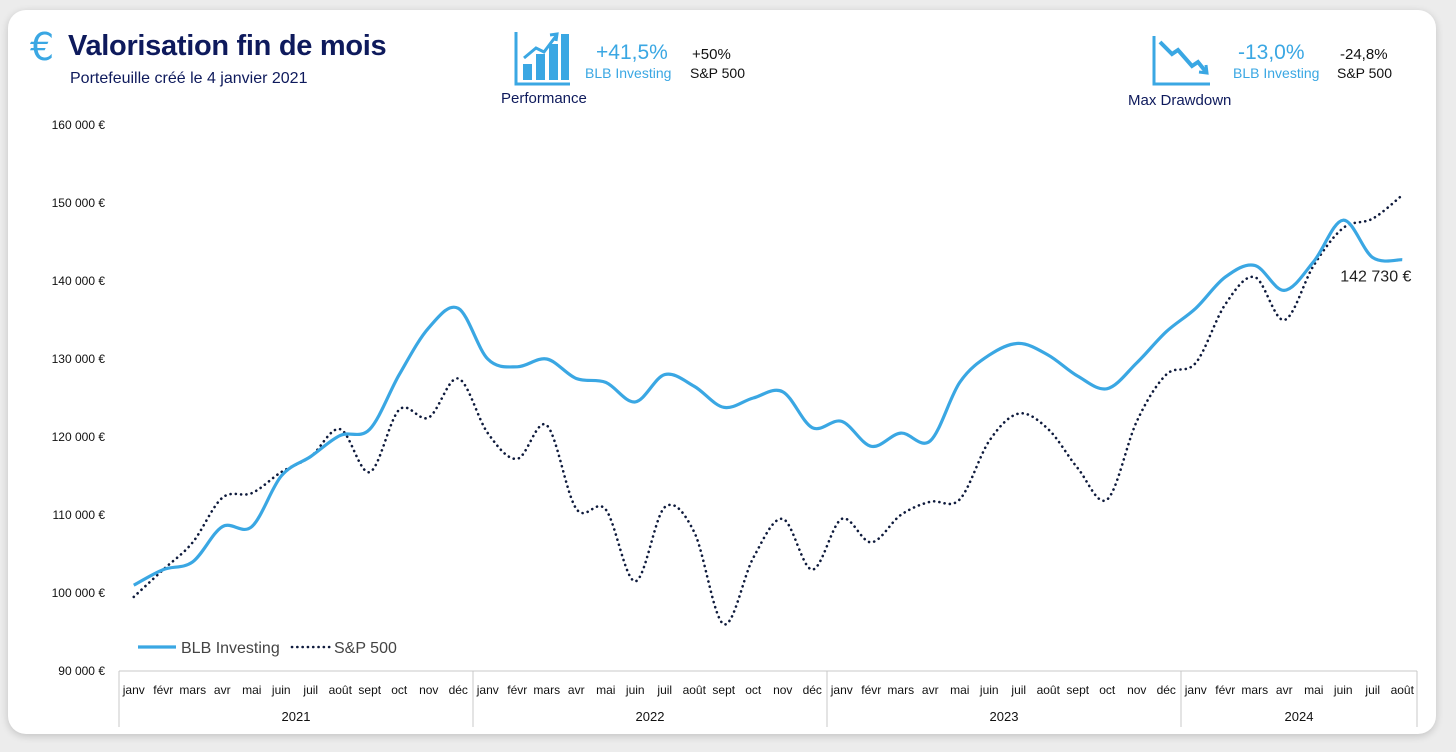 Image resolution: width=1456 pixels, height=752 pixels. What do you see at coordinates (79, 437) in the screenshot?
I see `y-tick-label: 120 000 €` at bounding box center [79, 437].